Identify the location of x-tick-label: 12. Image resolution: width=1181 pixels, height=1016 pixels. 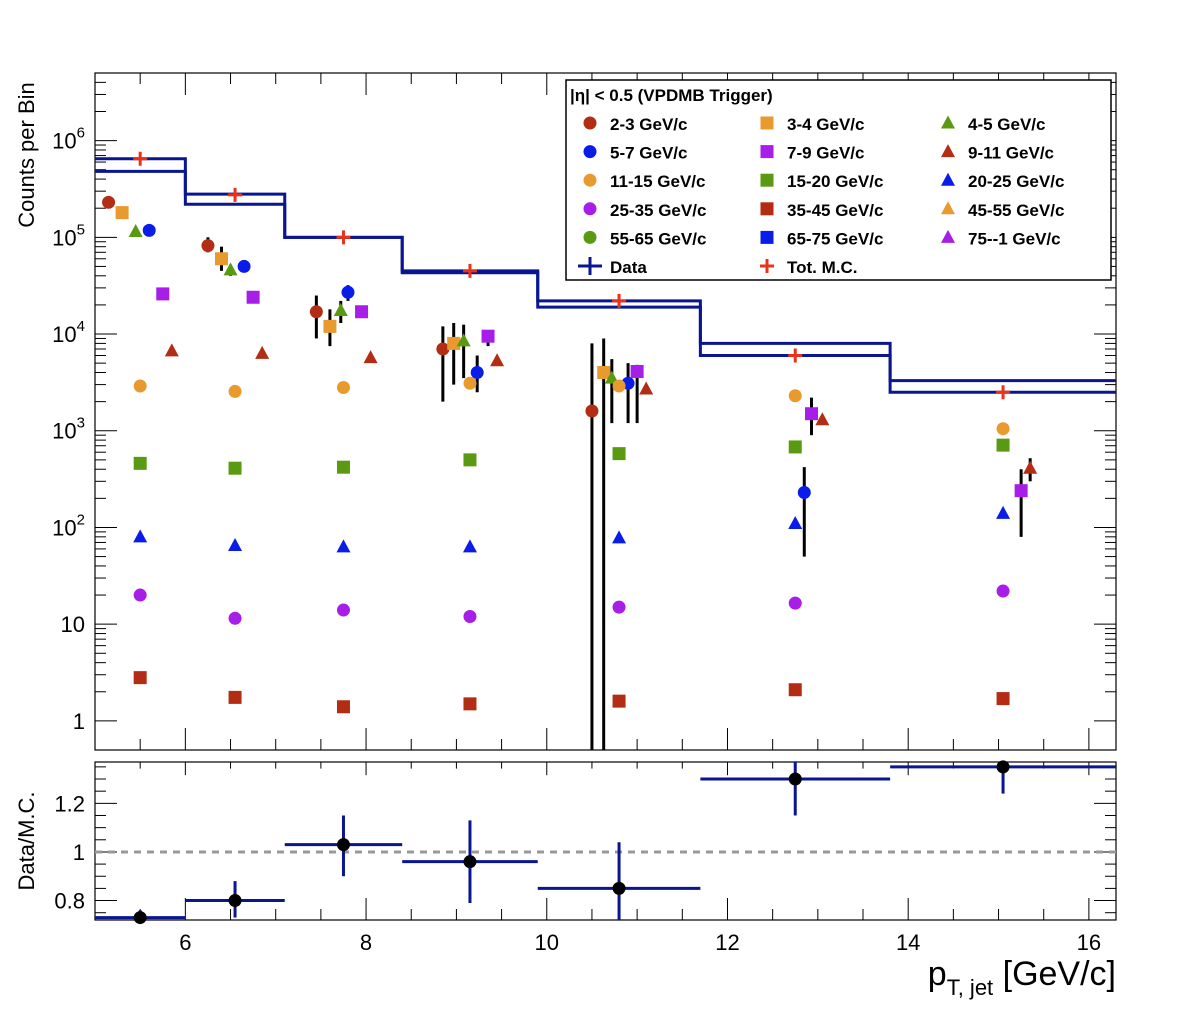
(727, 942).